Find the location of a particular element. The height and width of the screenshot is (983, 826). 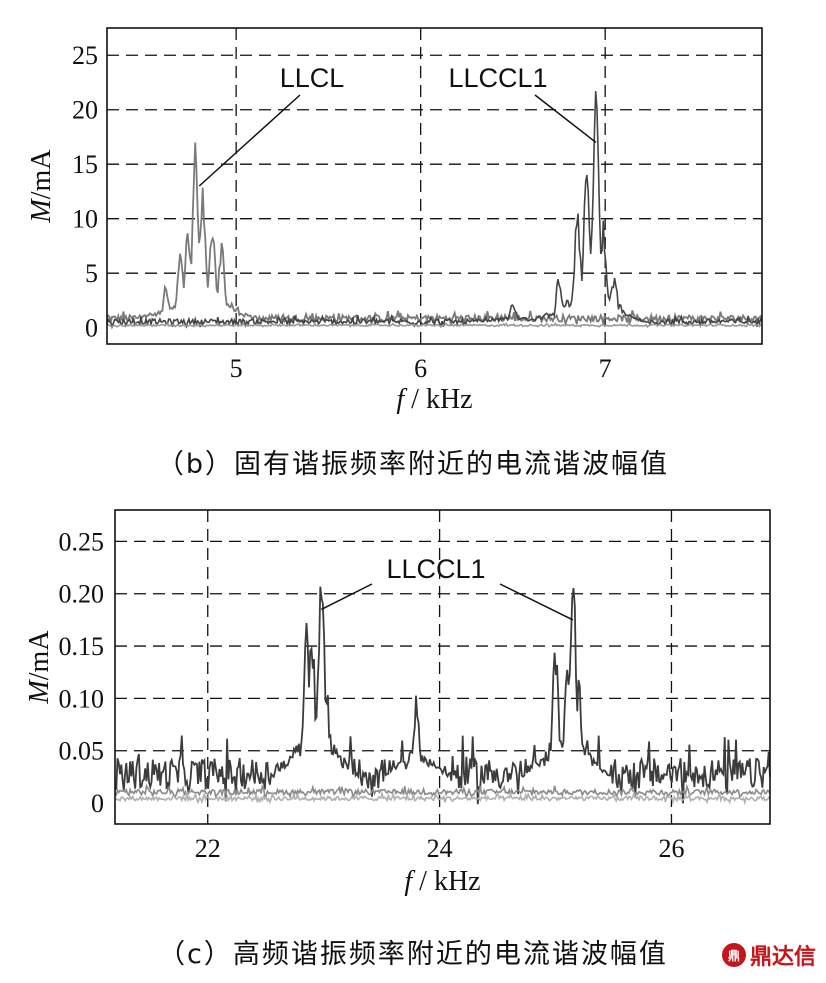

watermark-logo: 鼎 鼎达信 is located at coordinates (768, 955).